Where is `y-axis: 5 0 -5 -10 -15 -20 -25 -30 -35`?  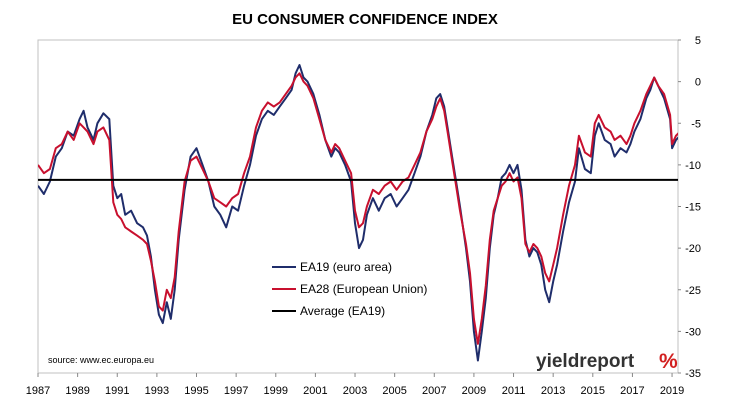 y-axis: 5 0 -5 -10 -15 -20 -25 -30 -35 is located at coordinates (689, 207).